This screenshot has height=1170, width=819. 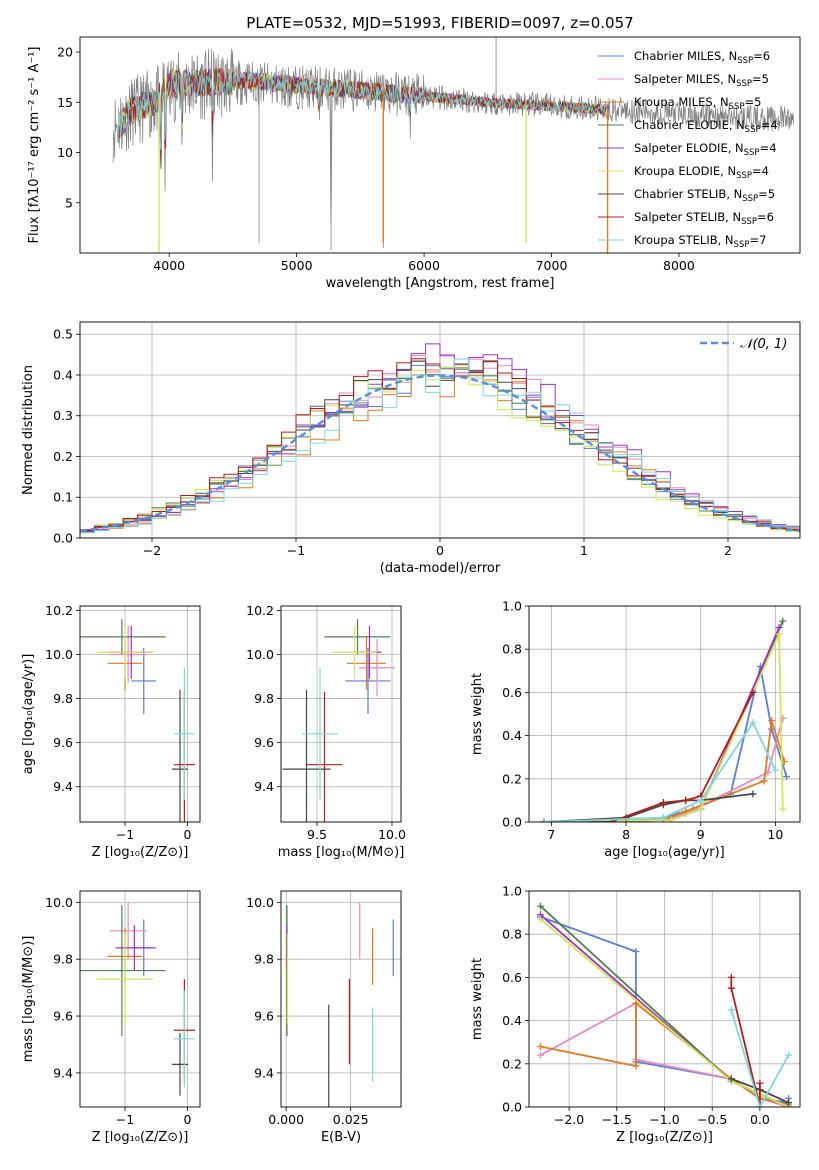 I want to click on x-tick-label: 5000, so click(x=297, y=265).